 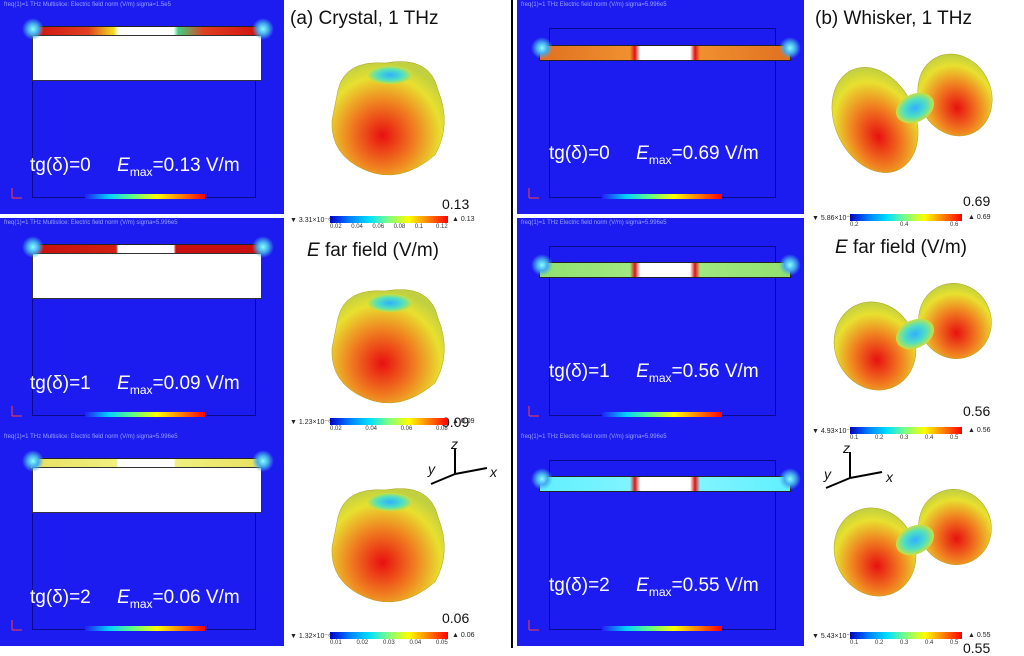 I want to click on colorbar-max-label: ▲ 0.56, so click(x=979, y=430).